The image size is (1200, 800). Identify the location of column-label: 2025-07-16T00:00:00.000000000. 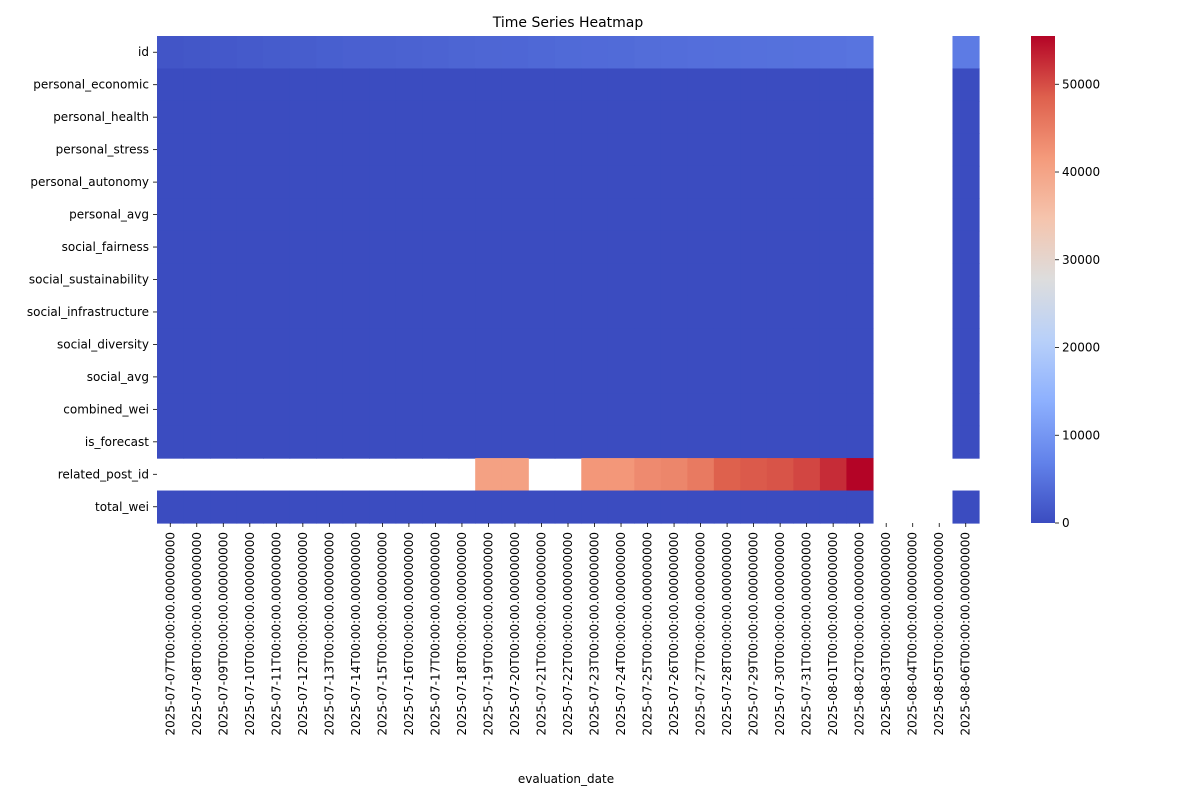
(409, 634).